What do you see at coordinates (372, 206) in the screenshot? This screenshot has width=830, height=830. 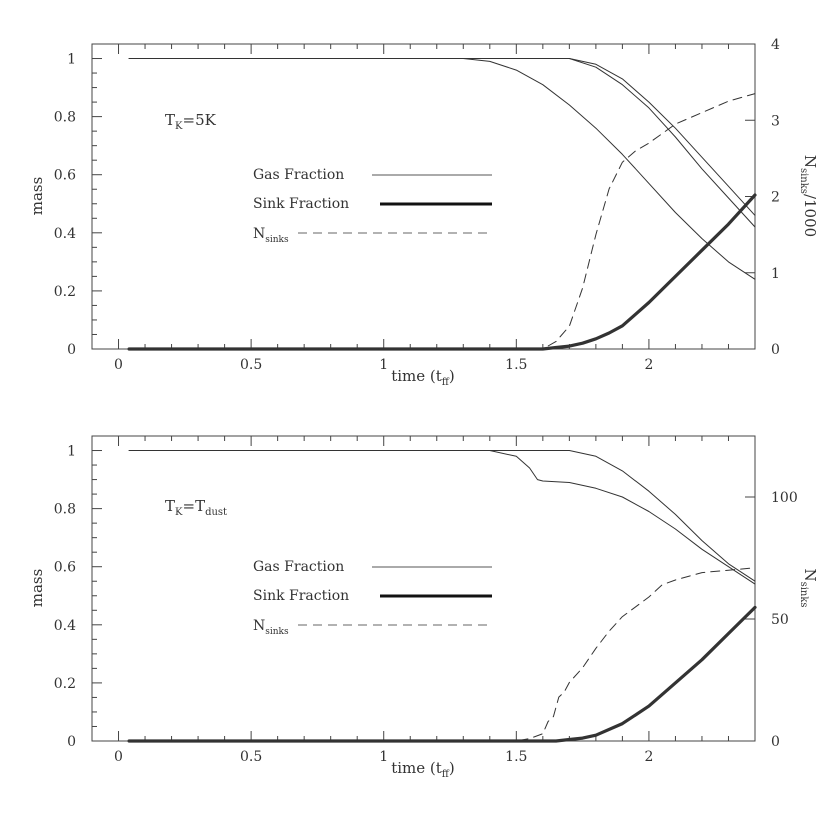 I see `top-legend: Gas Fraction Sink Fraction Nsinks` at bounding box center [372, 206].